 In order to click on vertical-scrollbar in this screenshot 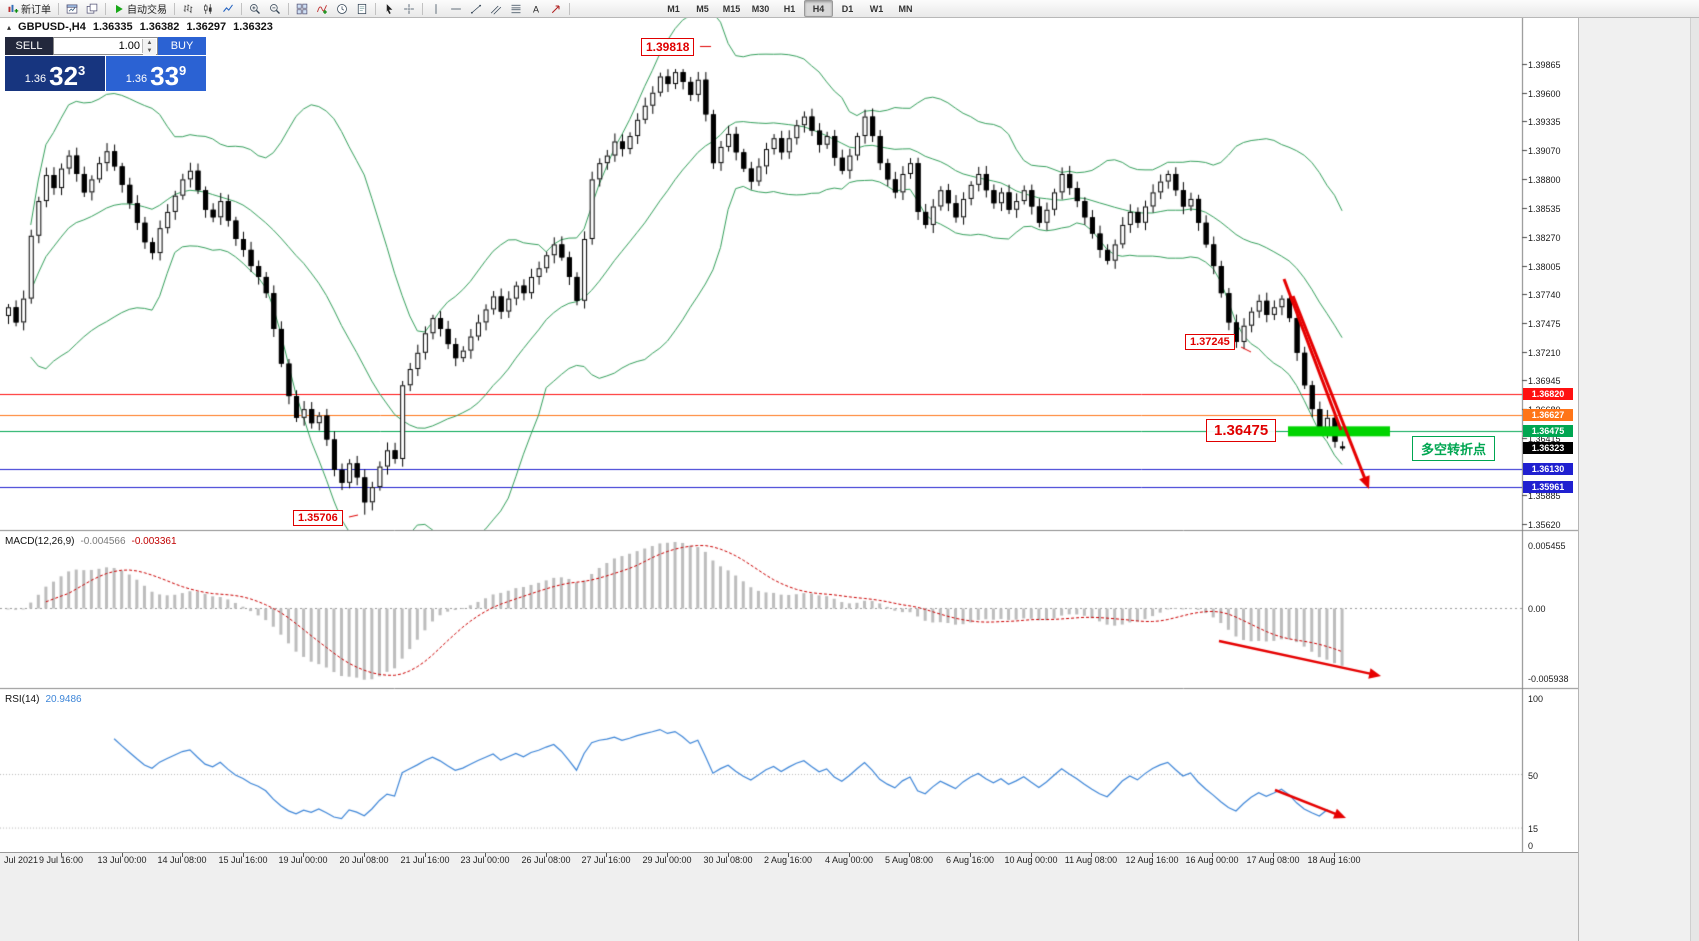, I will do `click(1694, 479)`.